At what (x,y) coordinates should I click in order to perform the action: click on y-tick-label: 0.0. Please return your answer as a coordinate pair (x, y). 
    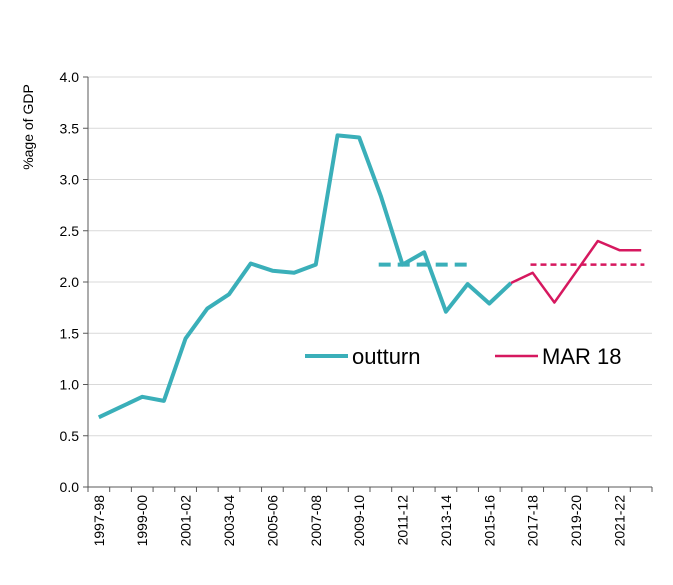
    Looking at the image, I should click on (70, 487).